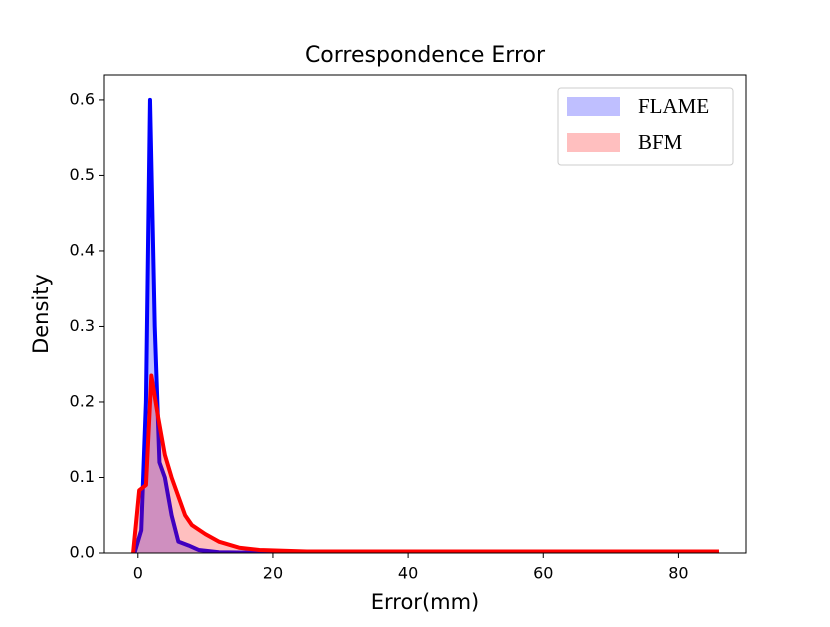  I want to click on x-axis-label: Error(mm), so click(425, 602).